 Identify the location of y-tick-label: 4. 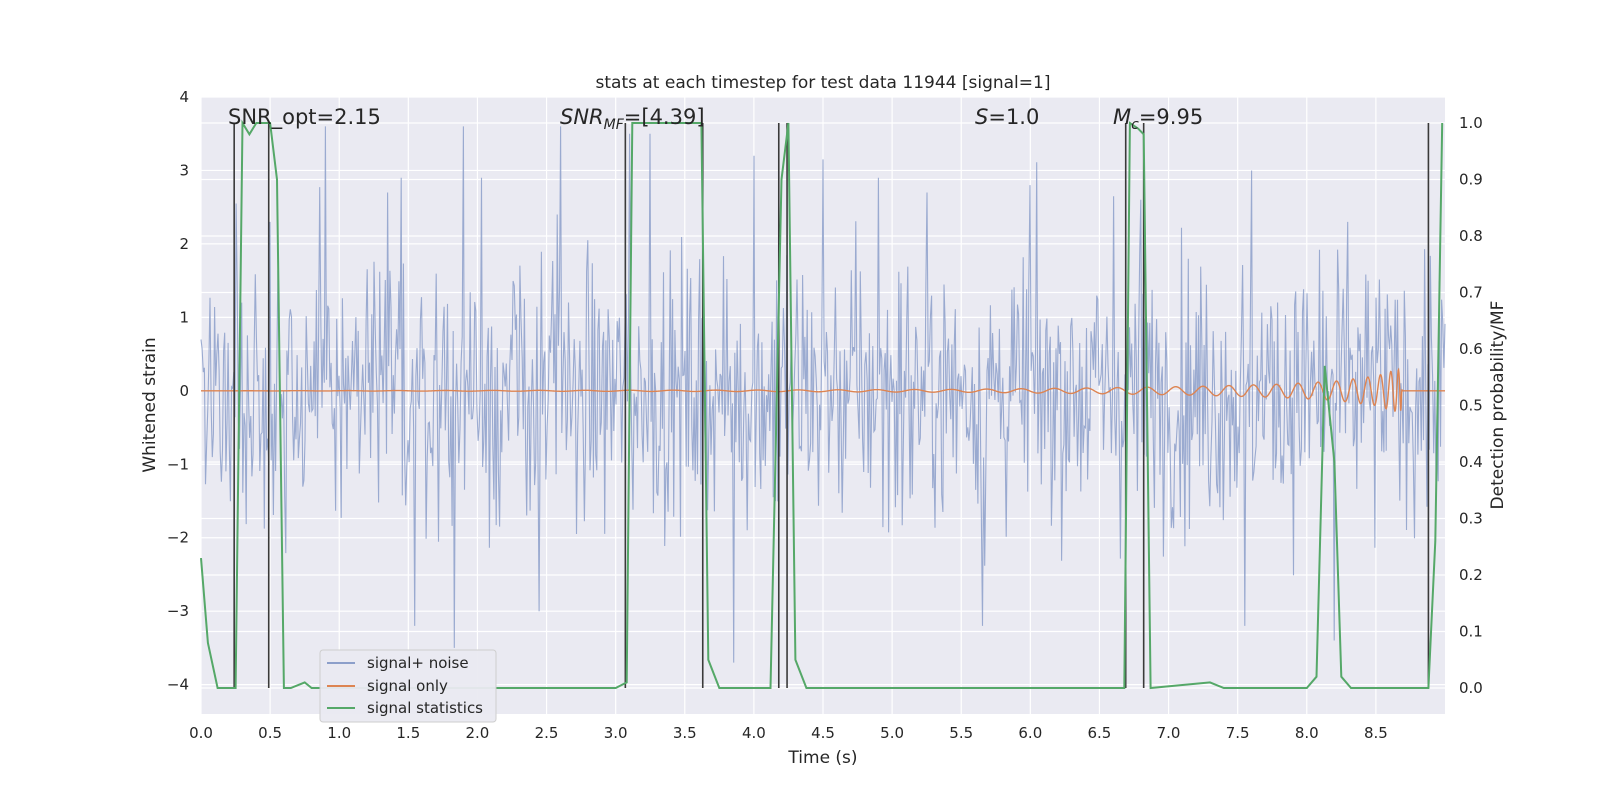
(184, 97).